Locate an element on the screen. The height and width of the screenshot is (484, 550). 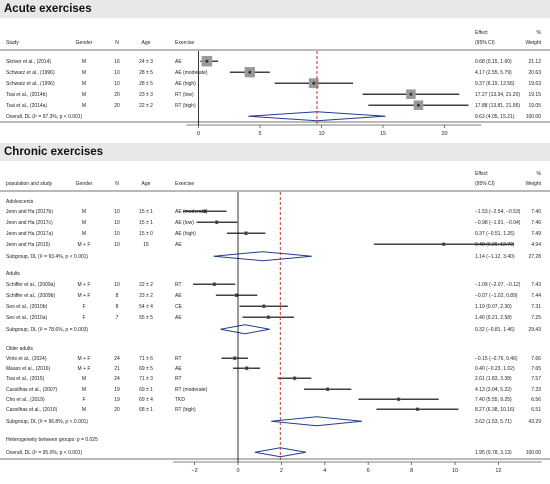
chronic-group-1-subgroup-label: Subgroup, DL (I² = 93.4%, p < 0.001) is located at coordinates (47, 257).